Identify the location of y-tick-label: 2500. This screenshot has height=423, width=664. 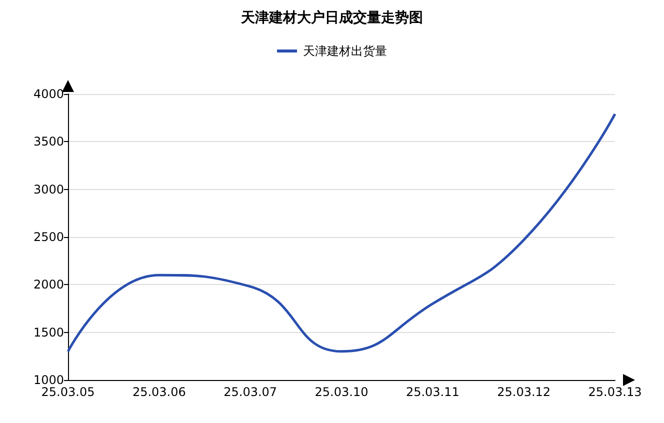
(48, 237).